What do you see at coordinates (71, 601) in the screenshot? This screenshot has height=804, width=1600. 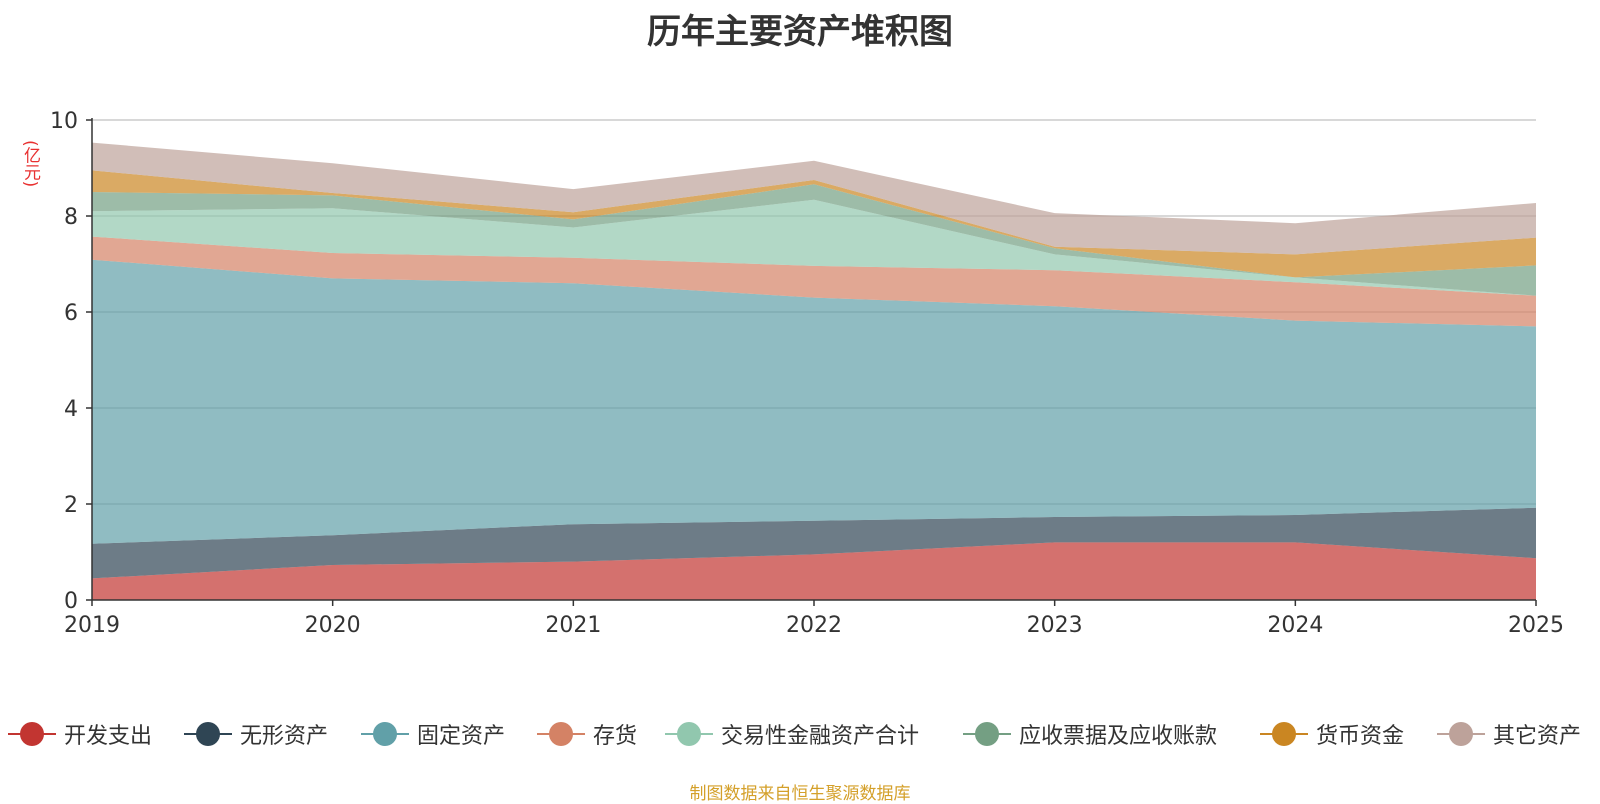 I see `y-tick-label: 0` at bounding box center [71, 601].